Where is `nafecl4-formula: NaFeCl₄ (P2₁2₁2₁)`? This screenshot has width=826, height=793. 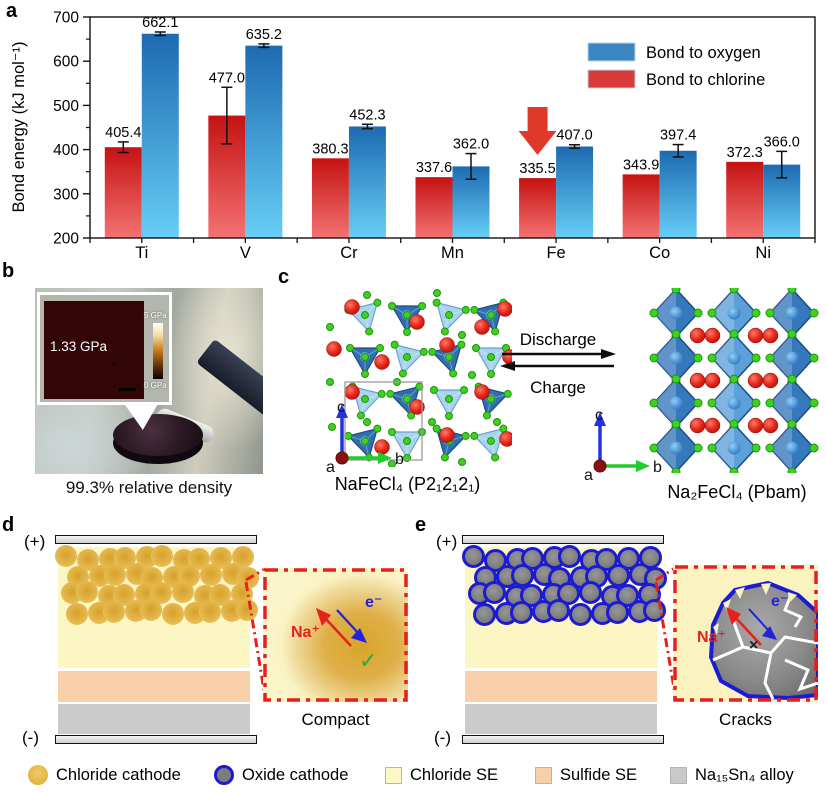 nafecl4-formula: NaFeCl₄ (P2₁2₁2₁) is located at coordinates (407, 484).